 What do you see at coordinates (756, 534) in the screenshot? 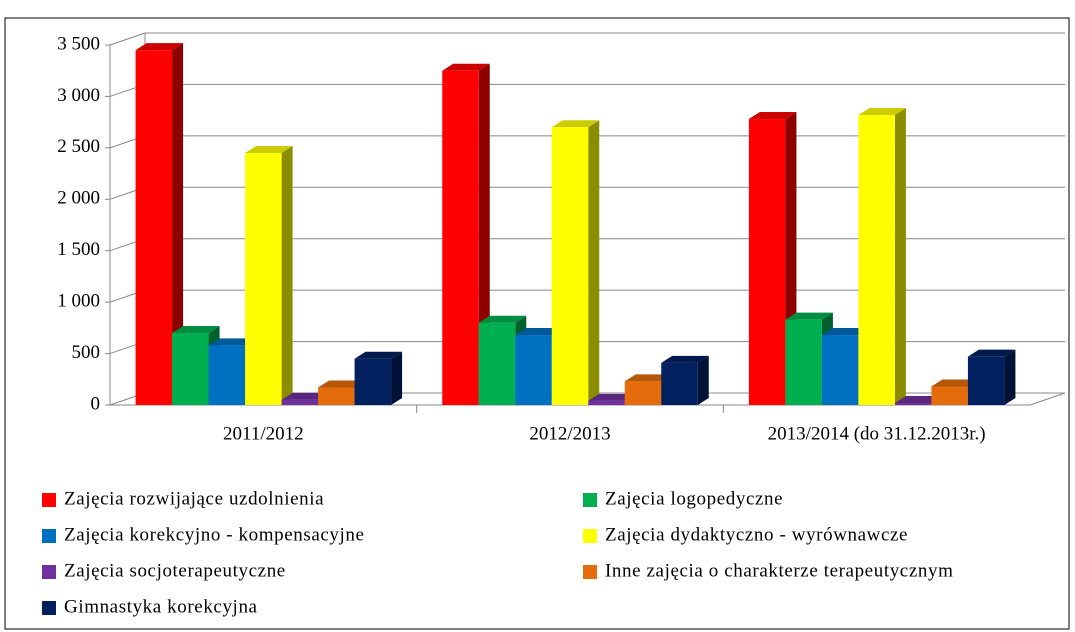
I see `legend-label: Zajęcia dydaktyczno - wyrównawcze` at bounding box center [756, 534].